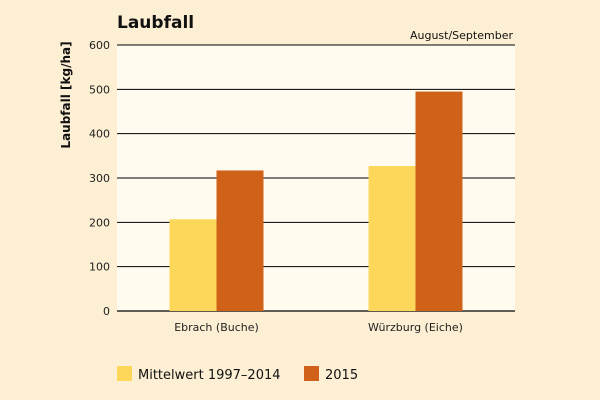 The width and height of the screenshot is (600, 400). I want to click on legend-label: Mittelwert 1997–2014, so click(209, 375).